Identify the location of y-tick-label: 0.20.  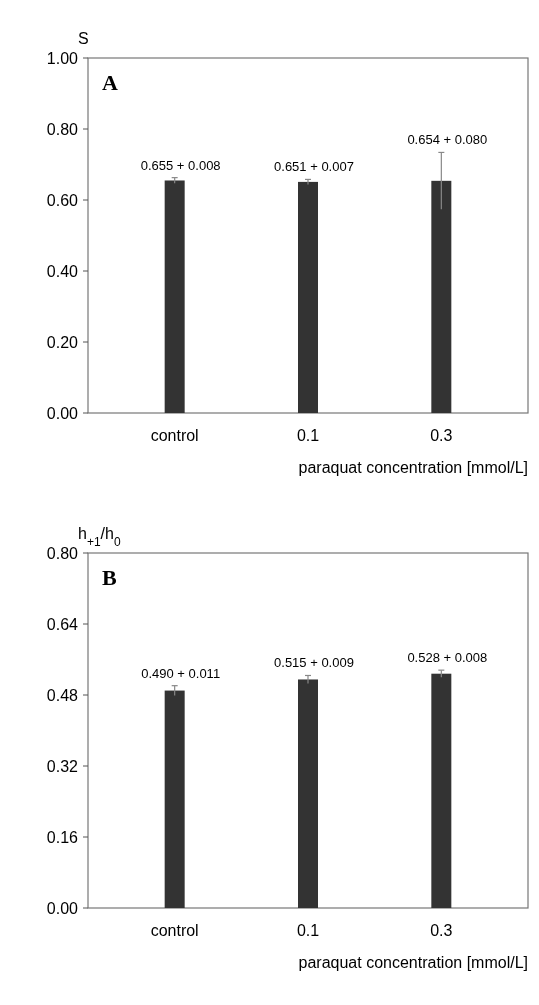
(62, 342).